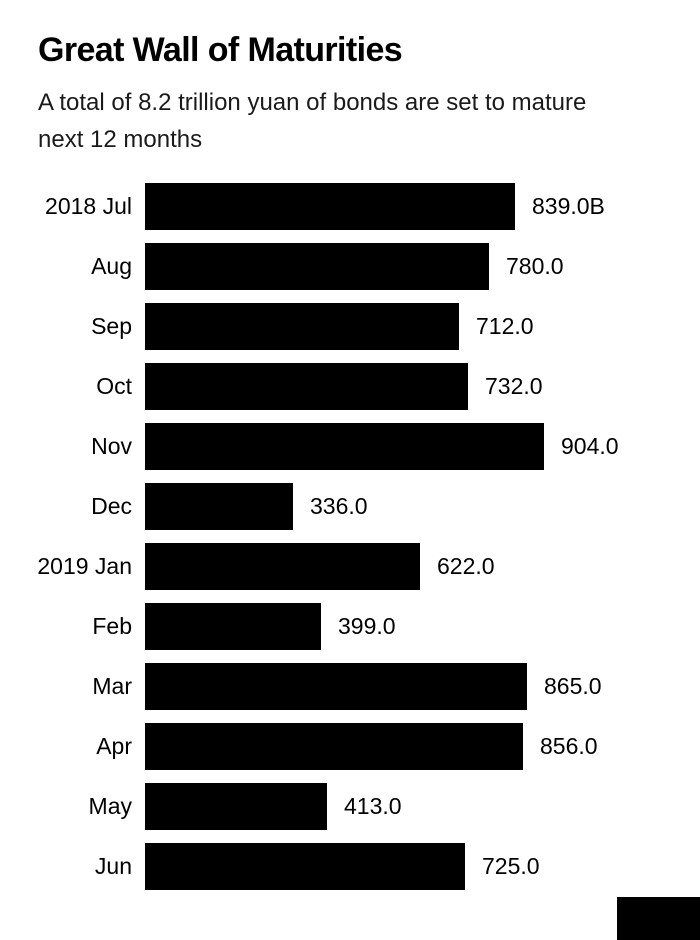 The width and height of the screenshot is (700, 940). What do you see at coordinates (573, 686) in the screenshot?
I see `value-label: 865.0` at bounding box center [573, 686].